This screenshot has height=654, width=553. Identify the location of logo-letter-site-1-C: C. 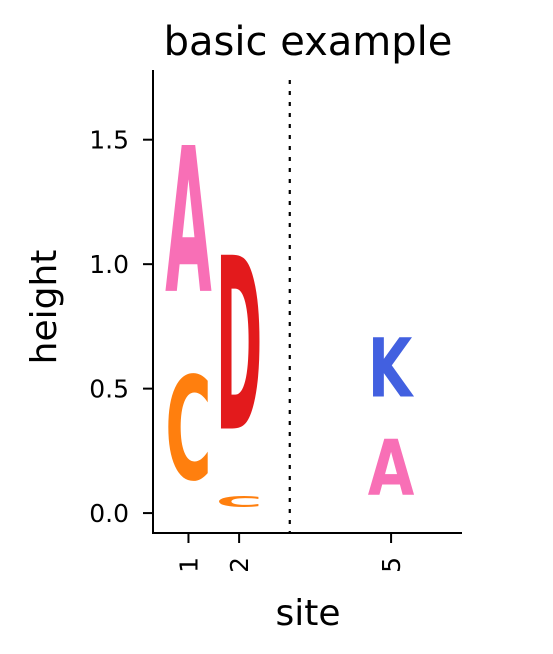
(188, 430).